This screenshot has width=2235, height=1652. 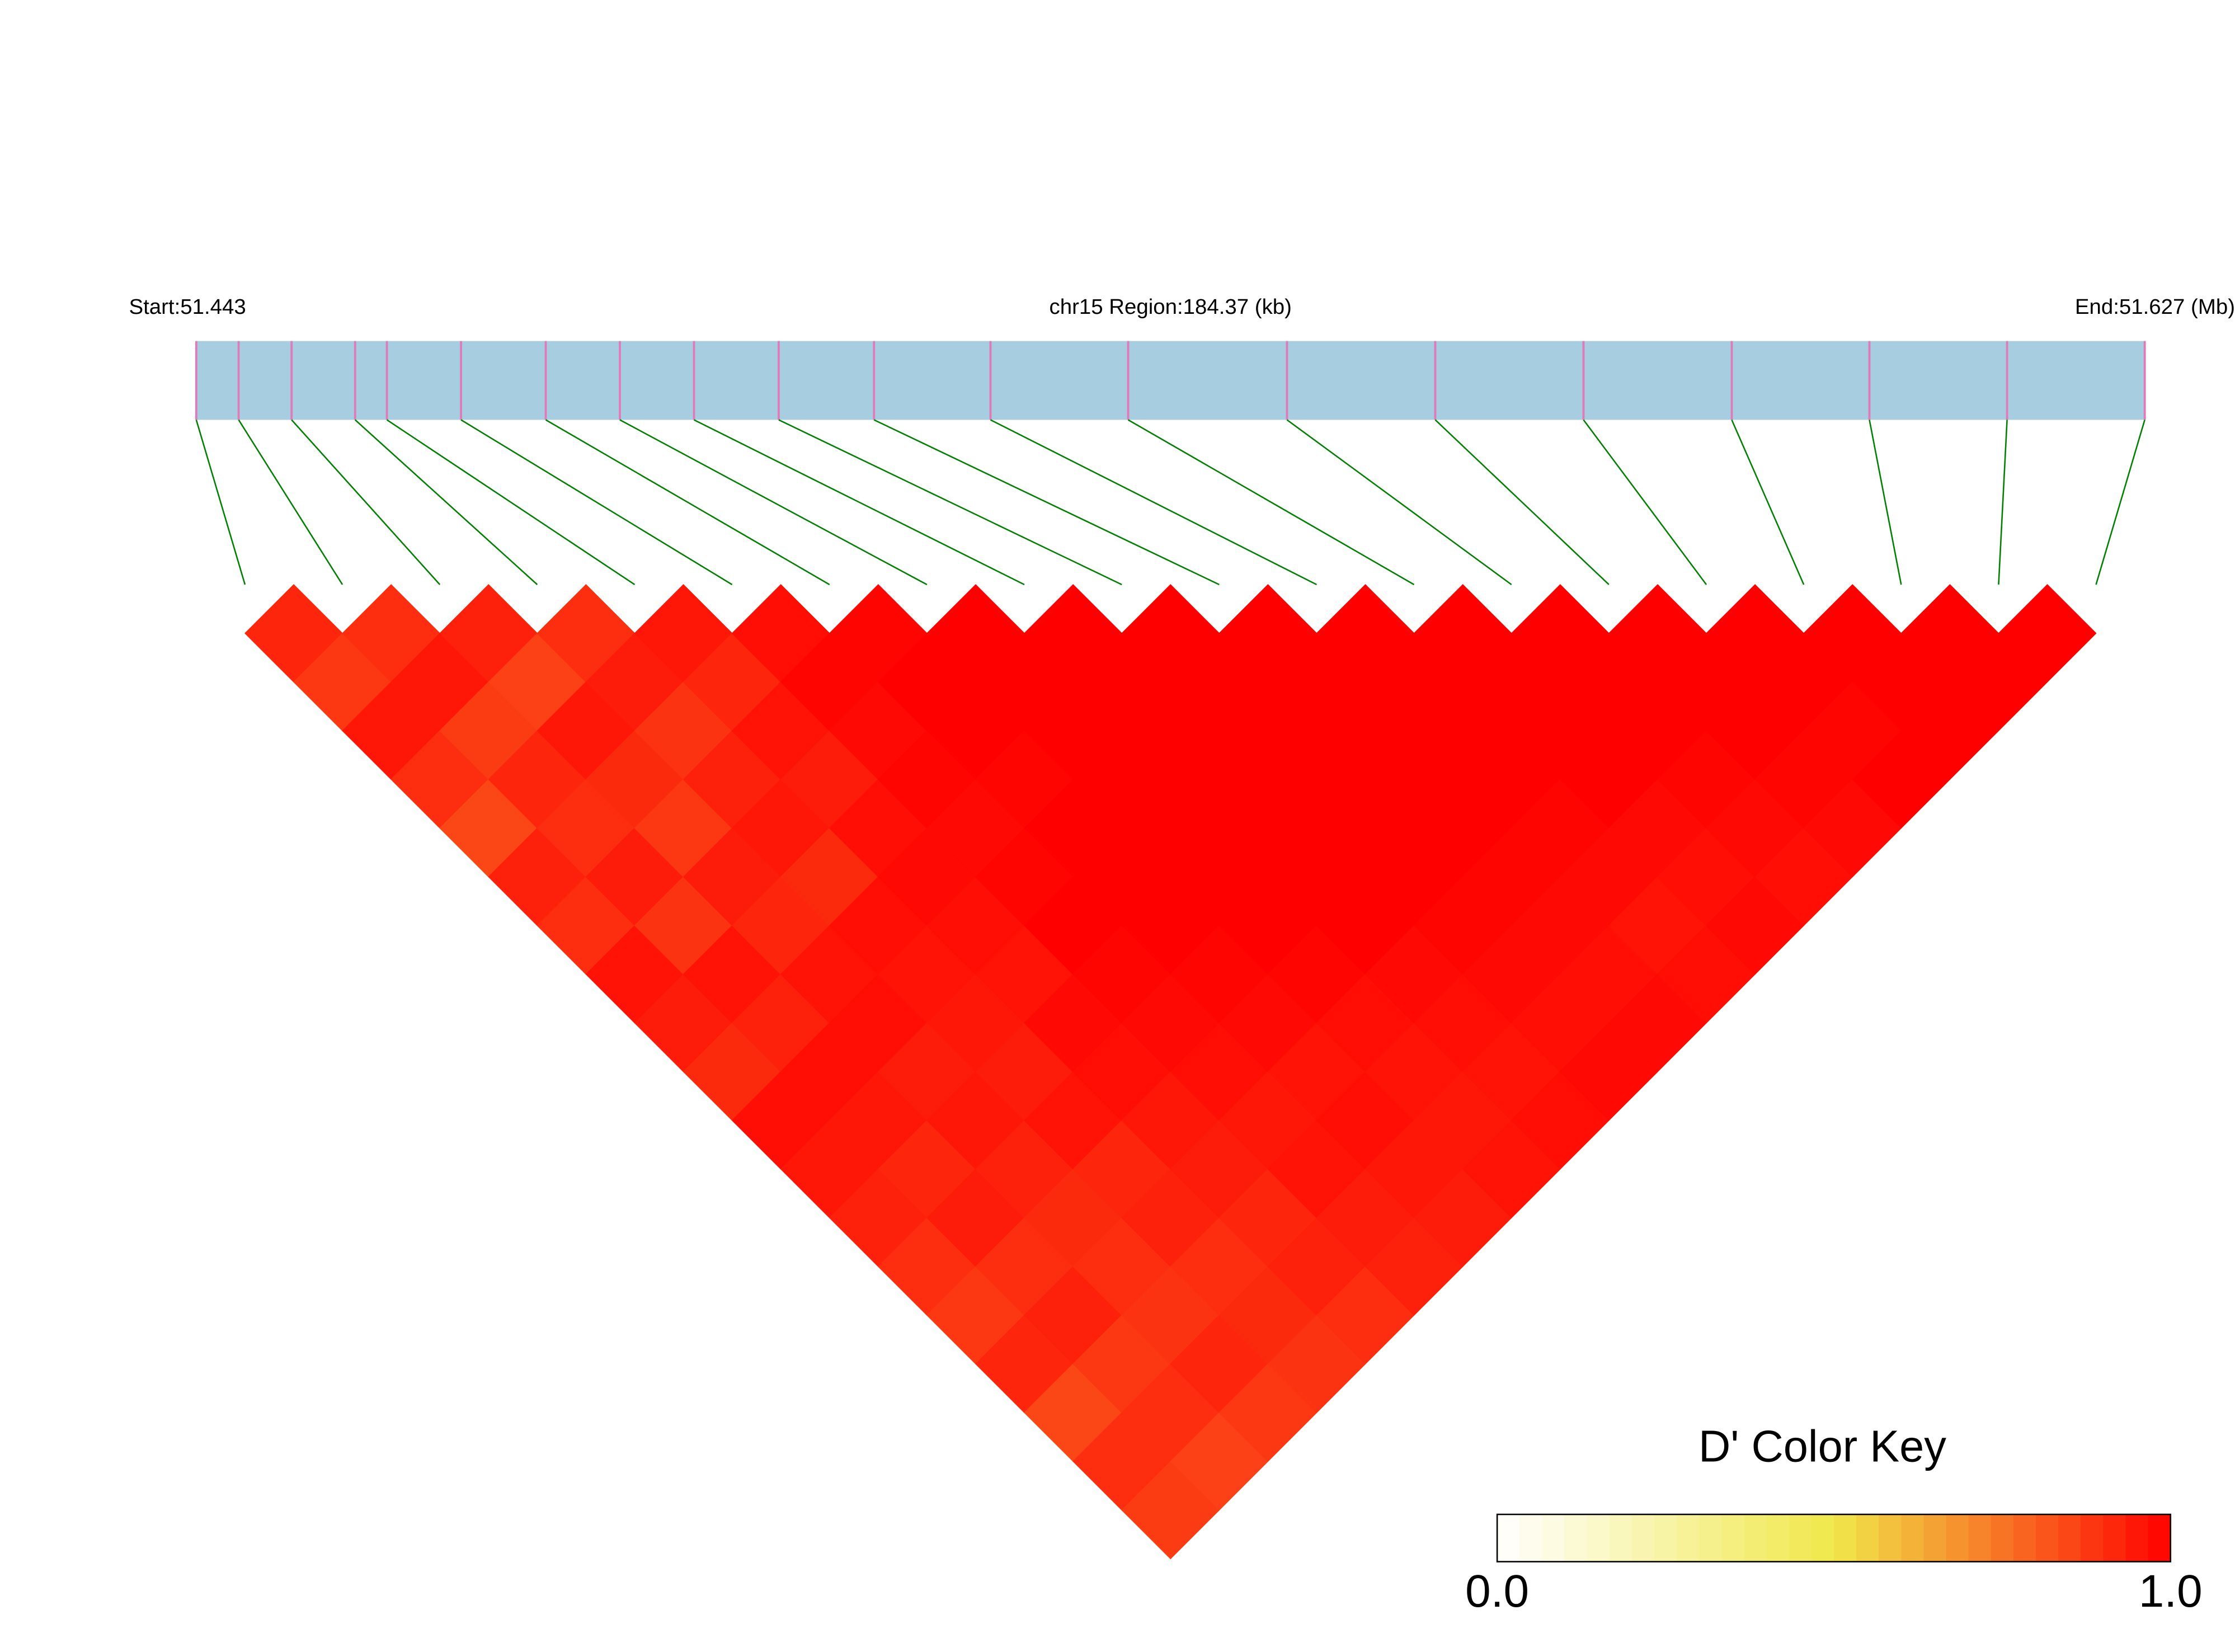 What do you see at coordinates (187, 307) in the screenshot?
I see `start-label: Start:51.443` at bounding box center [187, 307].